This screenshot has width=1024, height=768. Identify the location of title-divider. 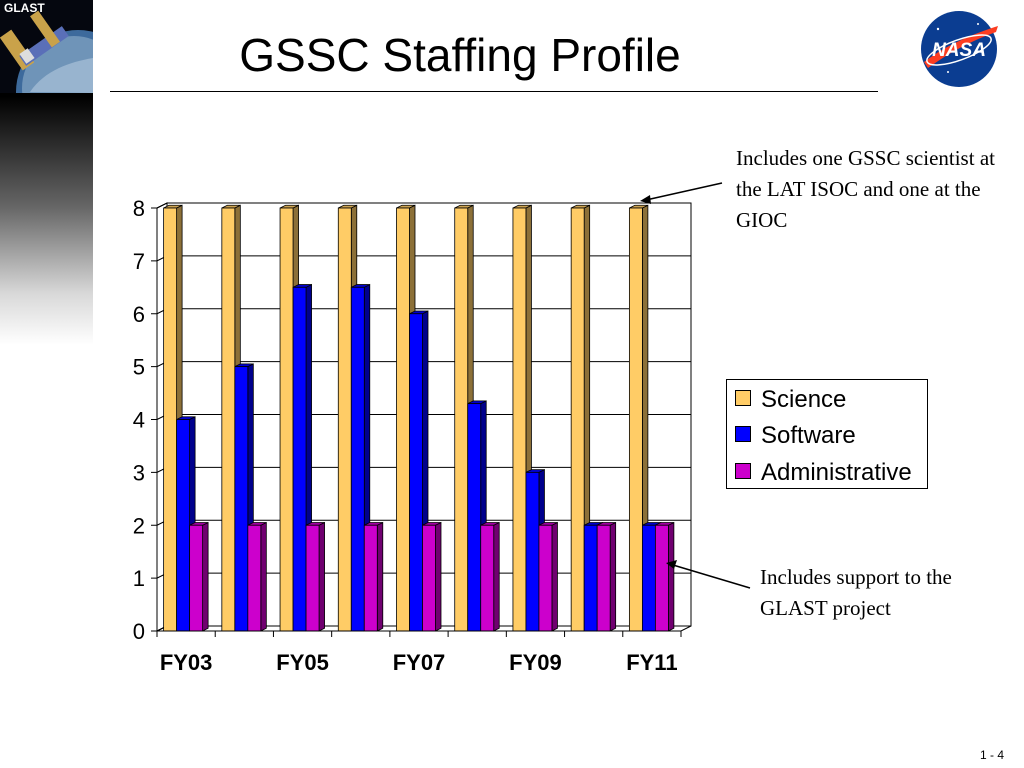
(494, 91).